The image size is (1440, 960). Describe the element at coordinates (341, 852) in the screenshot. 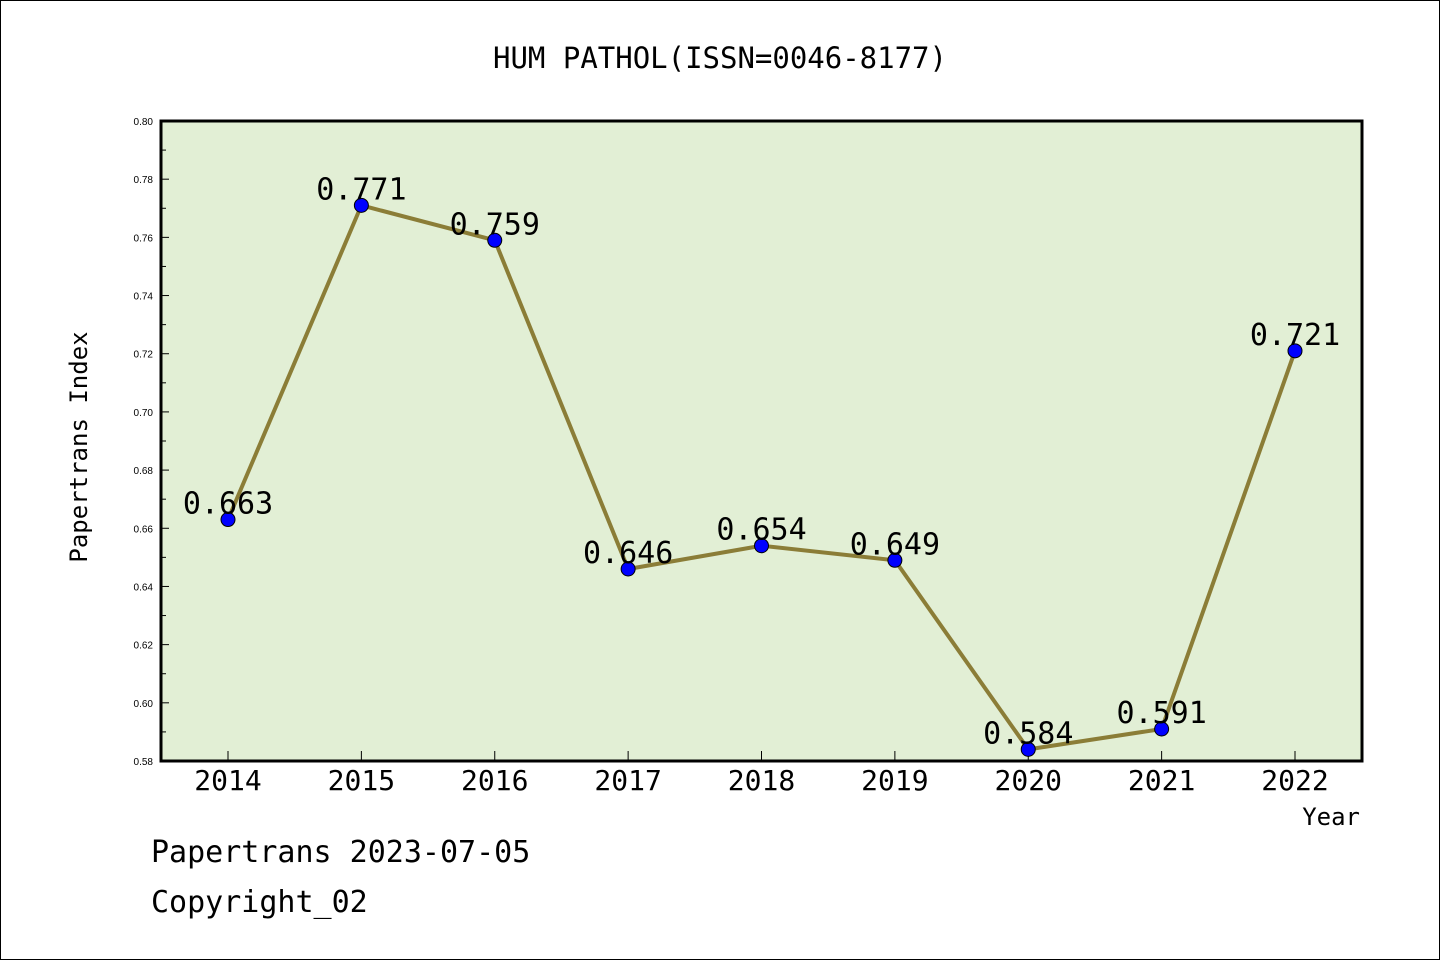

I see `source-date-text: Papertrans 2023-07-05` at that location.